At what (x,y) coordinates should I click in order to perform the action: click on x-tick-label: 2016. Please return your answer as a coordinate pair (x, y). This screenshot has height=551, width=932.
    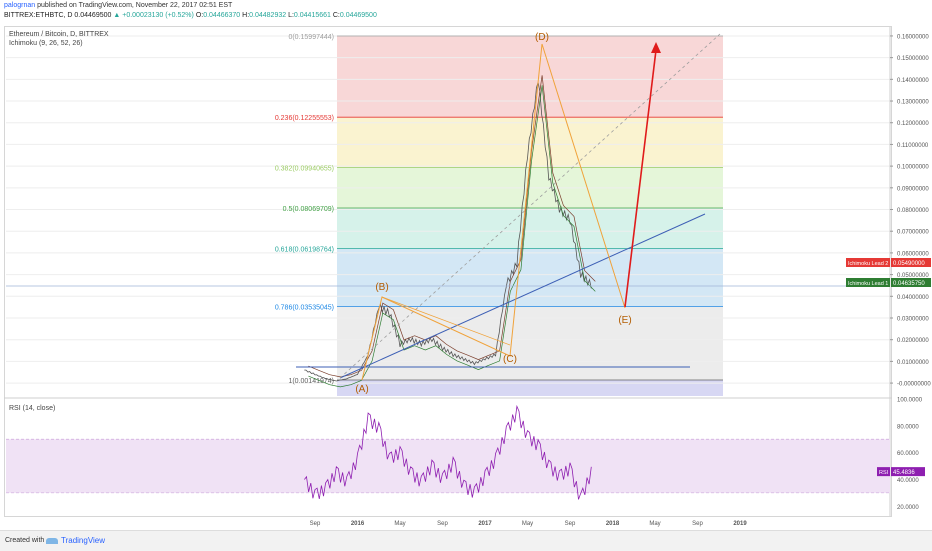
    Looking at the image, I should click on (358, 524).